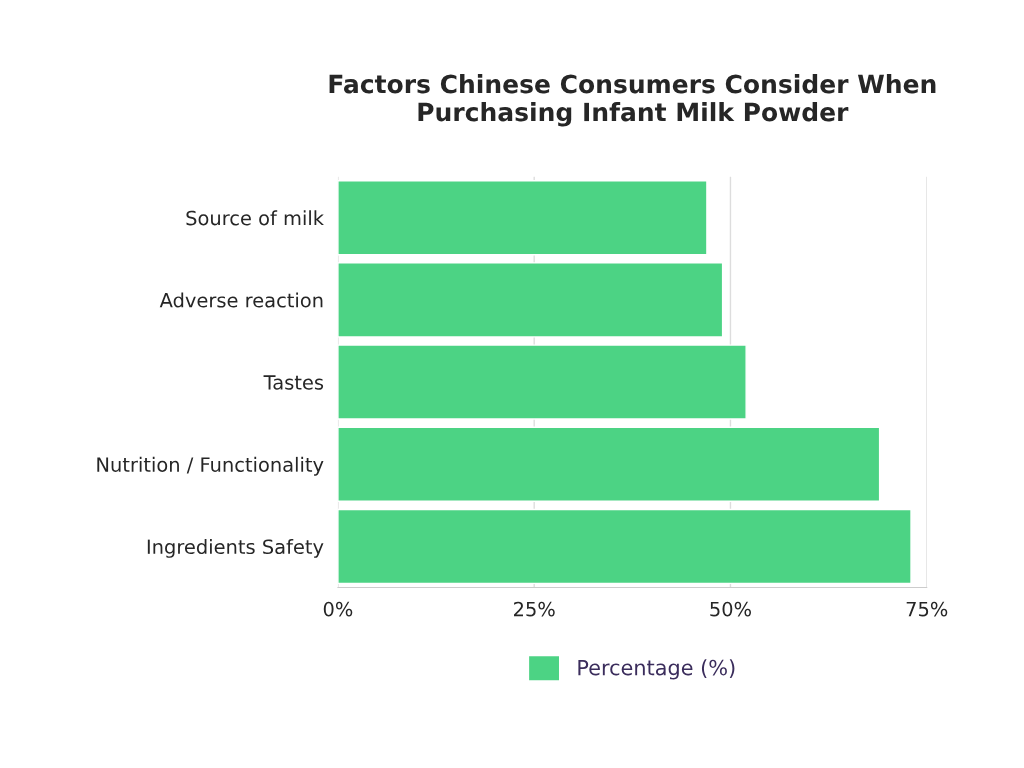 The image size is (1024, 768). What do you see at coordinates (210, 466) in the screenshot?
I see `y-tick-label: Nutrition / Functionality` at bounding box center [210, 466].